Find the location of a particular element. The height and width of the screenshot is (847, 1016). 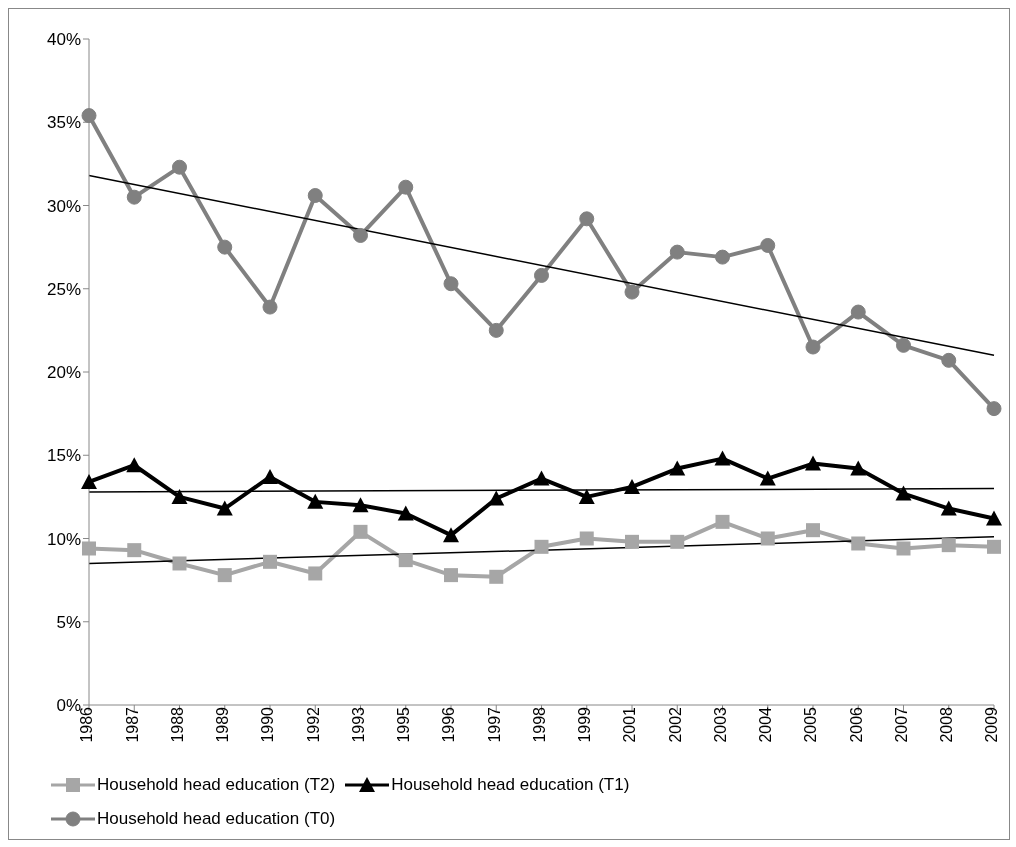

x-tick-label: 1990 is located at coordinates (268, 724).